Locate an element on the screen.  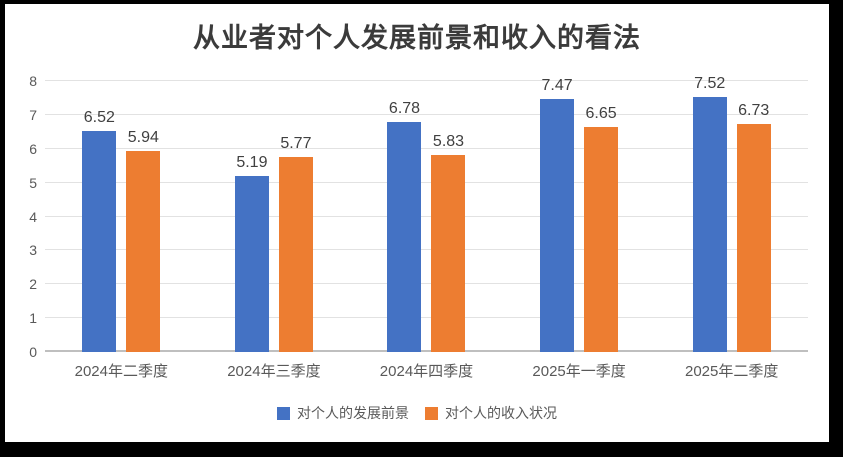
legend-item: 对个人的收入状况 is located at coordinates (491, 413).